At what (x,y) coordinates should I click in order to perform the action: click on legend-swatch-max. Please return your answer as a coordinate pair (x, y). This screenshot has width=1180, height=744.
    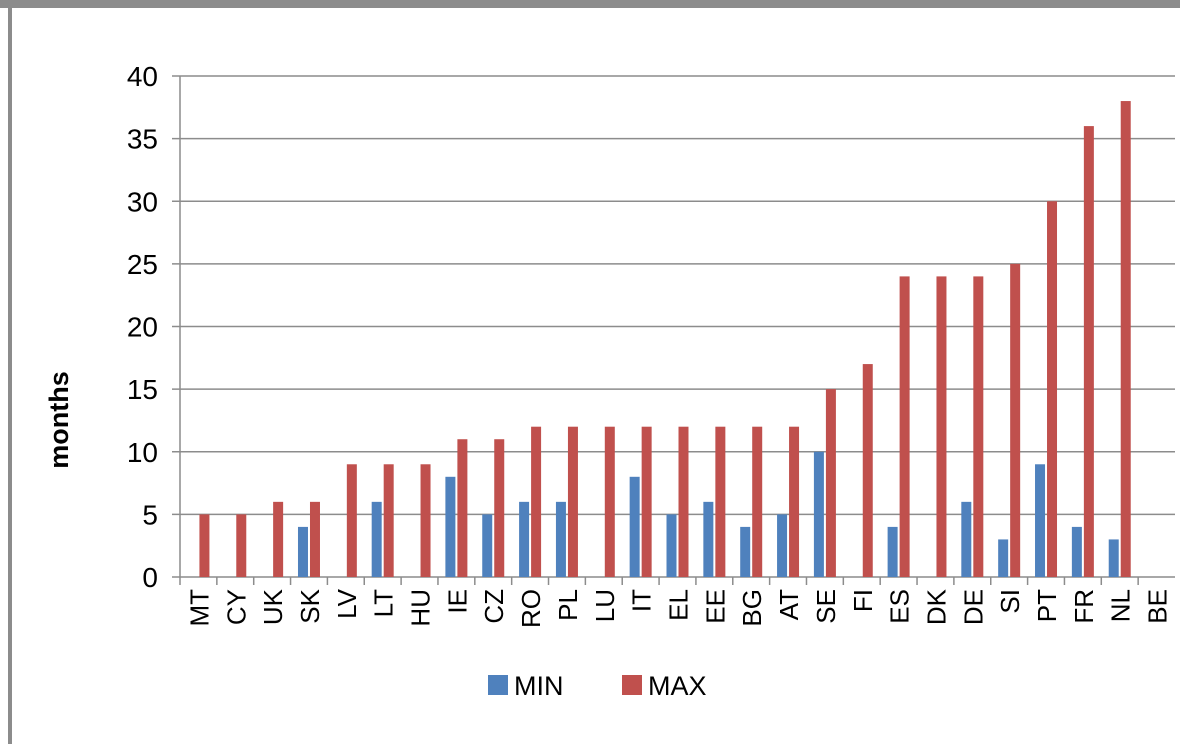
    Looking at the image, I should click on (632, 685).